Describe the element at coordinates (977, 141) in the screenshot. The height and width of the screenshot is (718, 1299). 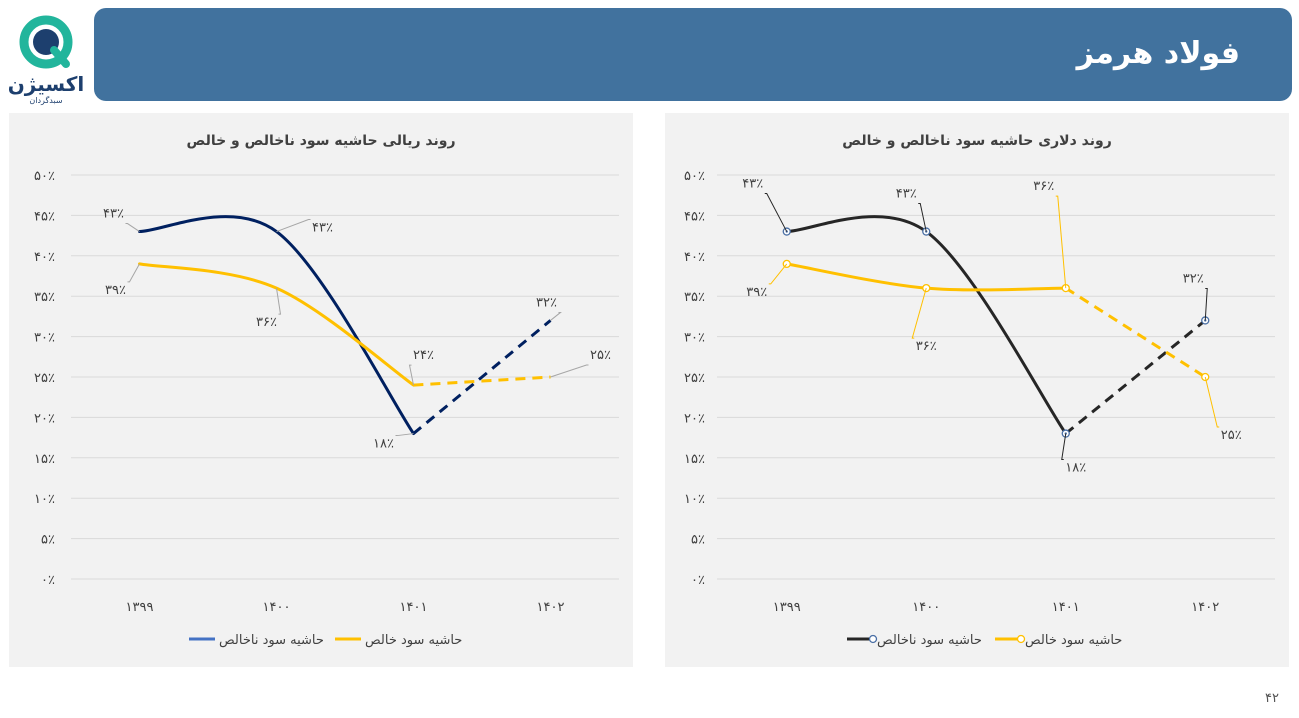
I see `chart-title: روند دلاری حاشیه سود ناخالص و خالص` at that location.